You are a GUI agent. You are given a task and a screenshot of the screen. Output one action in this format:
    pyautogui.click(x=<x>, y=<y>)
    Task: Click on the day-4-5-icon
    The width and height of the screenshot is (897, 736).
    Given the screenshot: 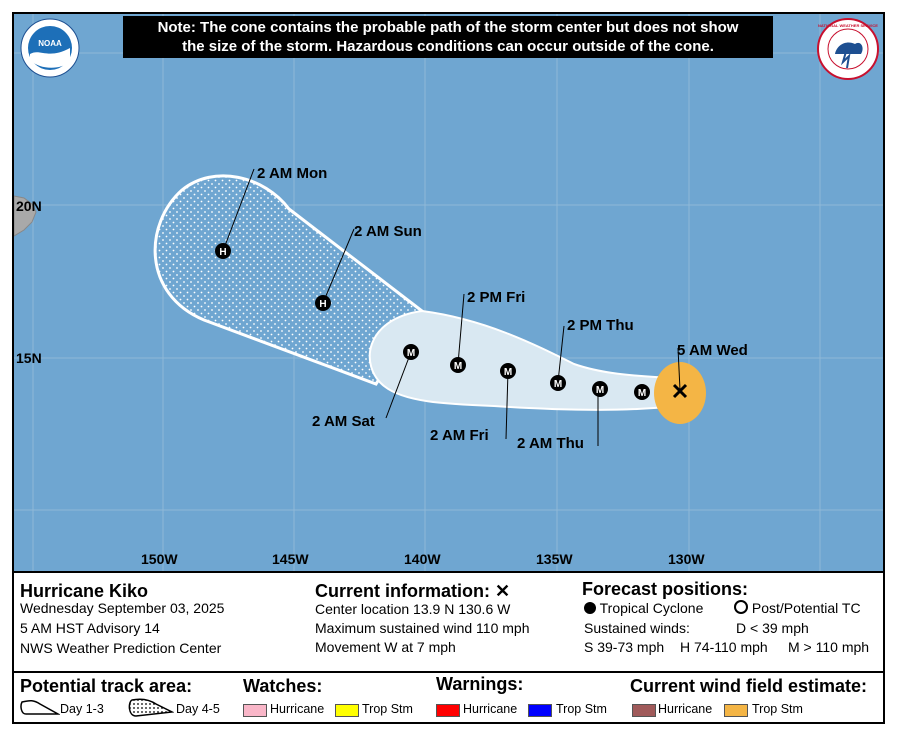 What is the action you would take?
    pyautogui.click(x=151, y=707)
    